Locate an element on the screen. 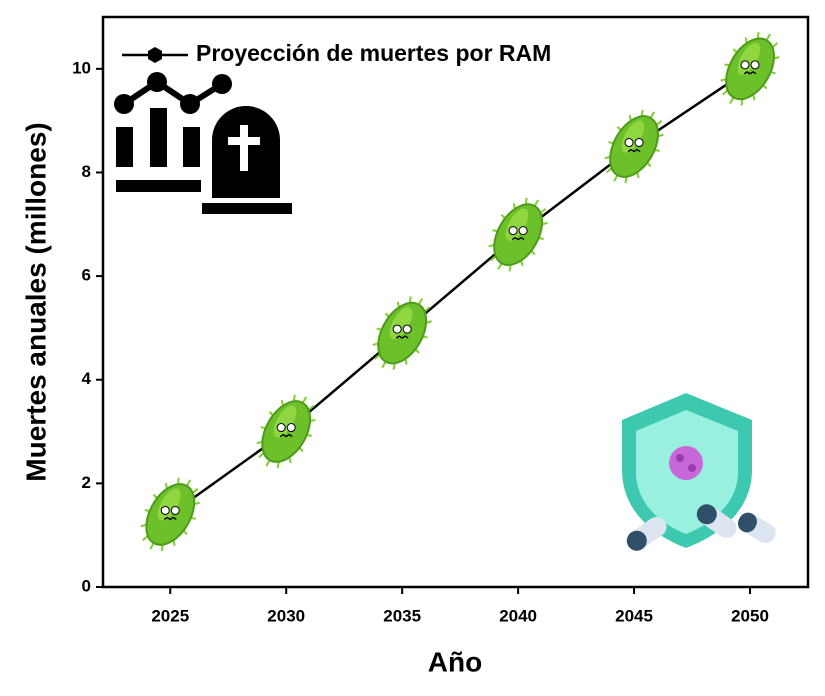  y-tick-label: 4 is located at coordinates (87, 378).